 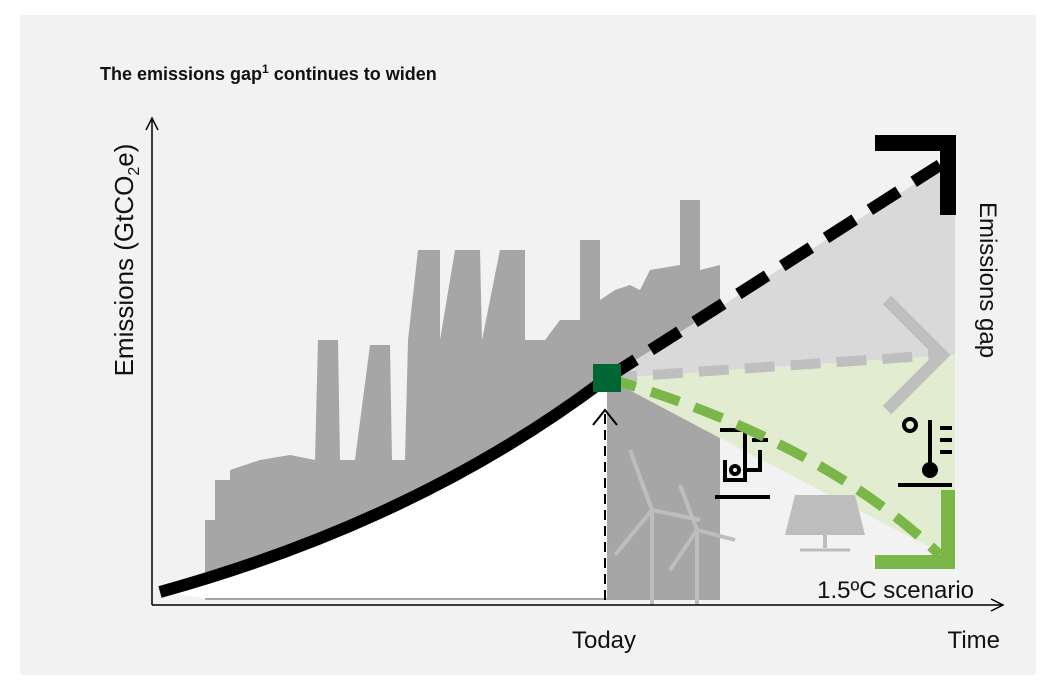 What do you see at coordinates (134, 171) in the screenshot?
I see `subscript: 2` at bounding box center [134, 171].